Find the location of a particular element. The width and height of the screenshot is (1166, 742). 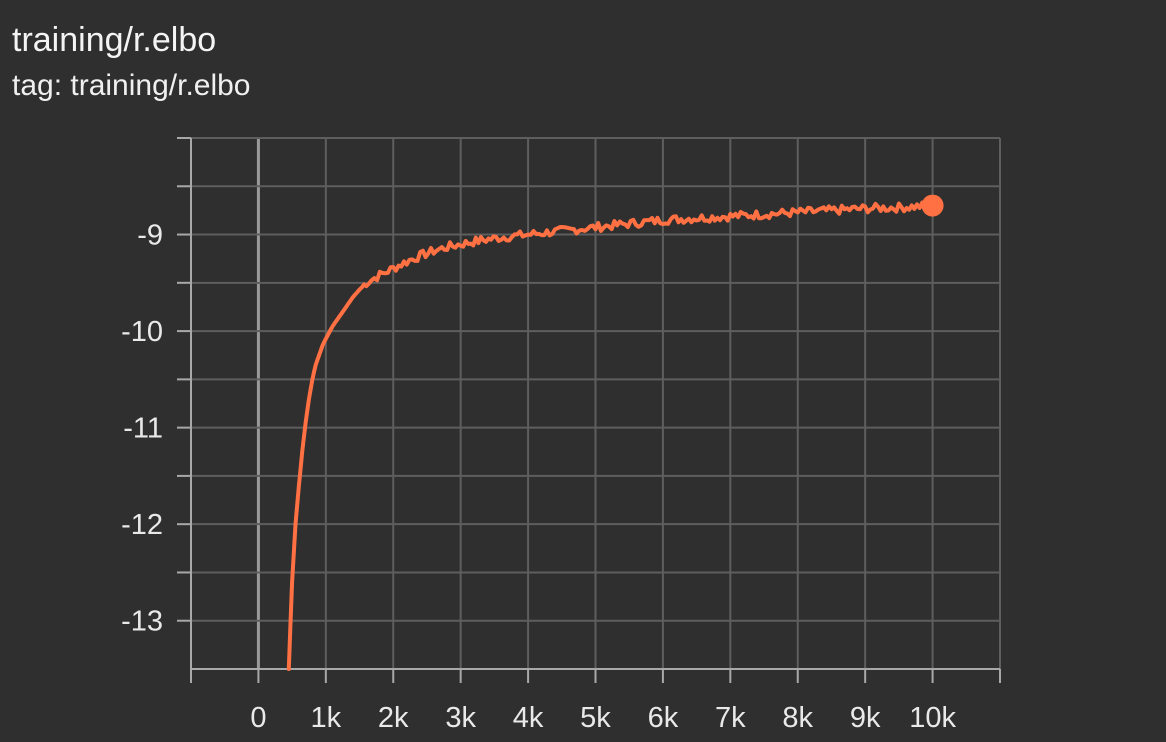

x-tick-label: 10k is located at coordinates (932, 718).